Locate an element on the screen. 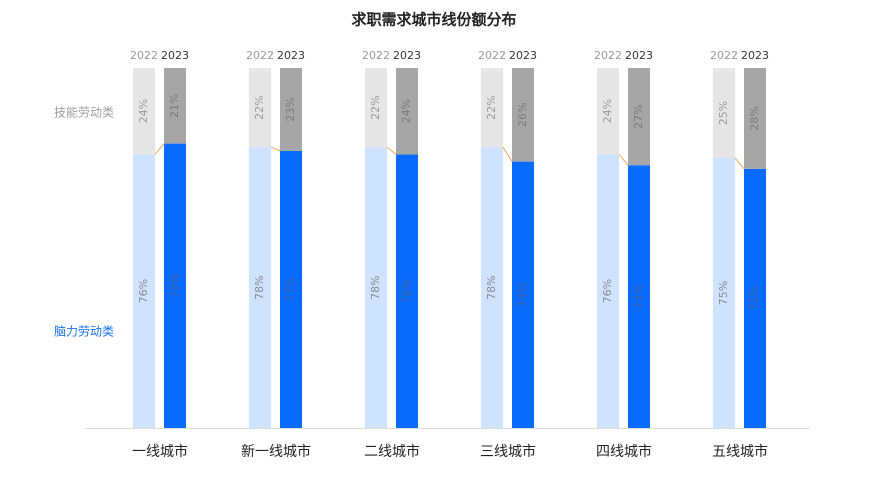  value-label: 27% is located at coordinates (638, 116).